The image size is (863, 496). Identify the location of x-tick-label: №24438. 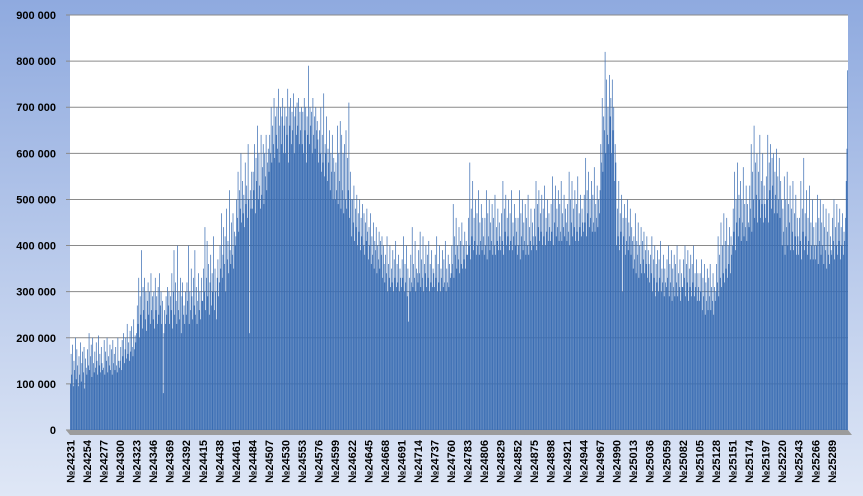
(220, 461).